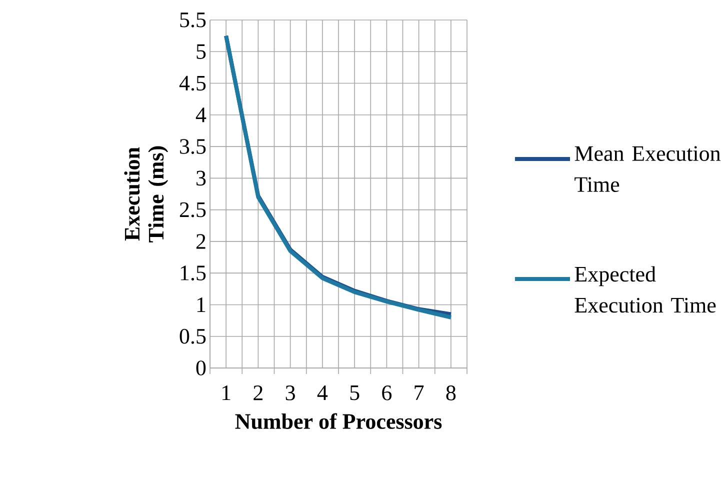  Describe the element at coordinates (201, 51) in the screenshot. I see `y-tick-label: 5` at that location.